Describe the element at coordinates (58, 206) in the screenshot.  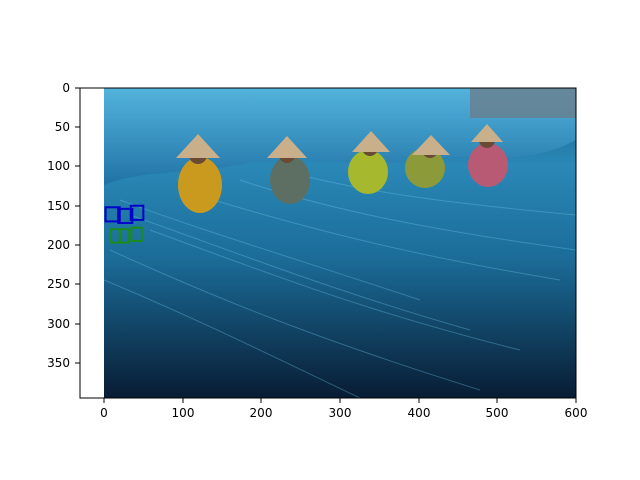
I see `y-tick-label: 150` at that location.